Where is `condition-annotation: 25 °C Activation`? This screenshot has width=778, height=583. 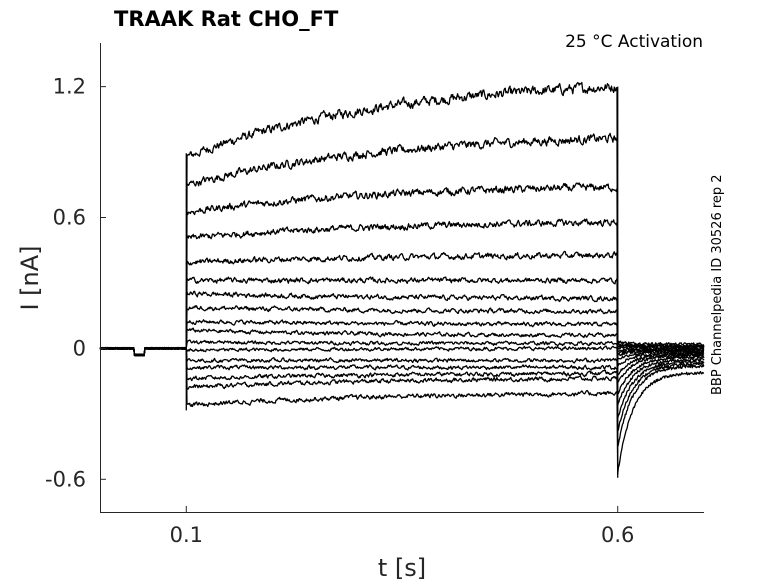
condition-annotation: 25 °C Activation is located at coordinates (634, 42).